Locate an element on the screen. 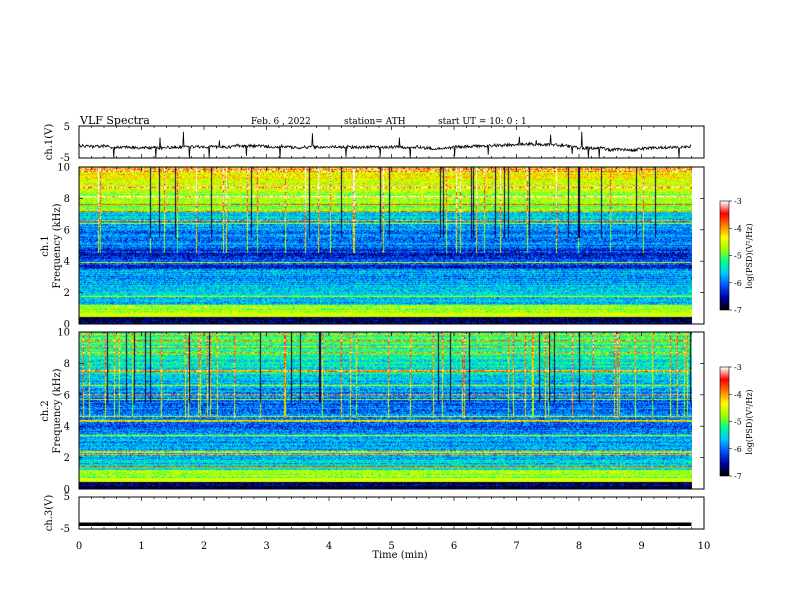 The width and height of the screenshot is (792, 612). ch1-waveform-trace is located at coordinates (385, 145).